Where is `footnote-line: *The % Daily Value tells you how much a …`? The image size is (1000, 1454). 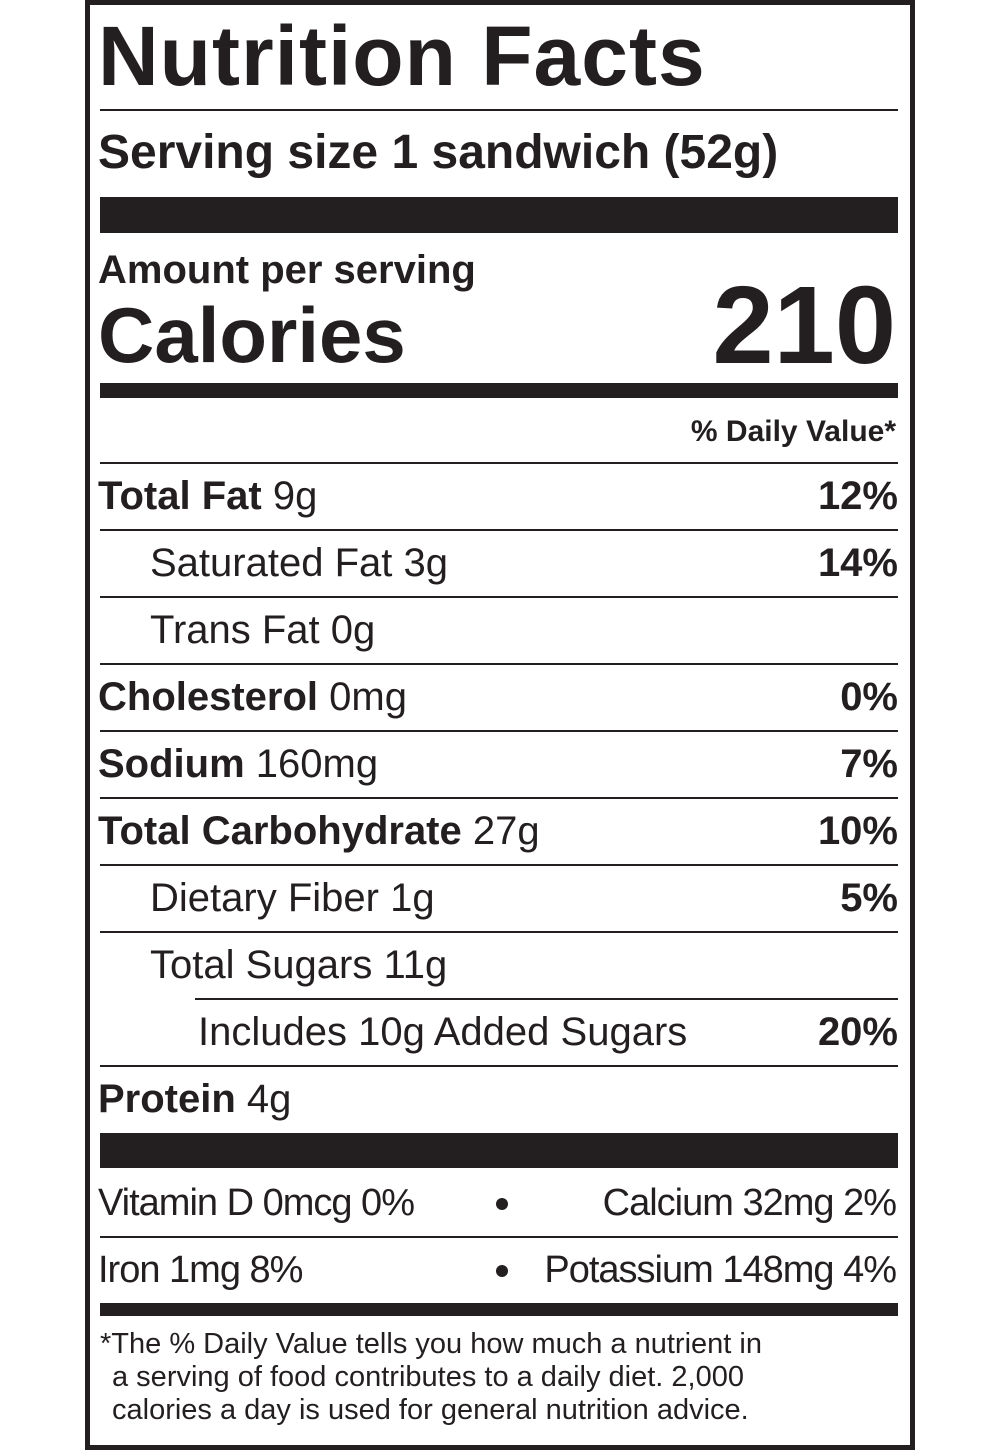 footnote-line: *The % Daily Value tells you how much a … is located at coordinates (431, 1344).